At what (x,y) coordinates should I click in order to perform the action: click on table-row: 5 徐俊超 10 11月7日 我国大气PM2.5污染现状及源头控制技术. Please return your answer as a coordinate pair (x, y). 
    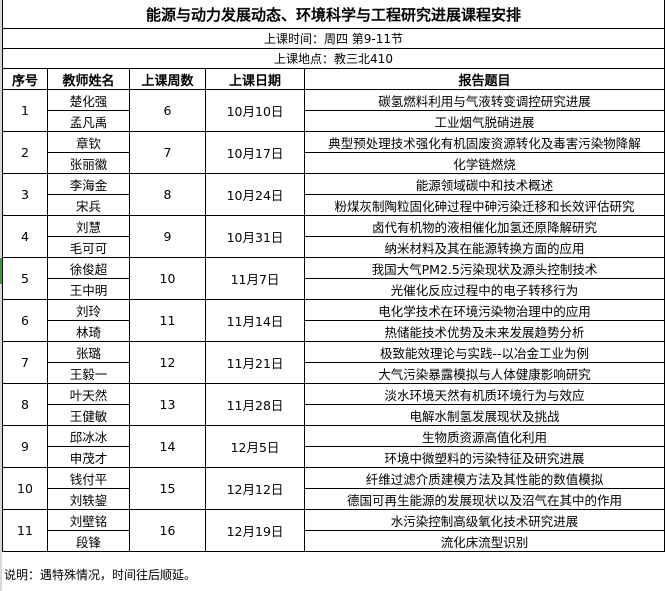
    Looking at the image, I should click on (333, 278).